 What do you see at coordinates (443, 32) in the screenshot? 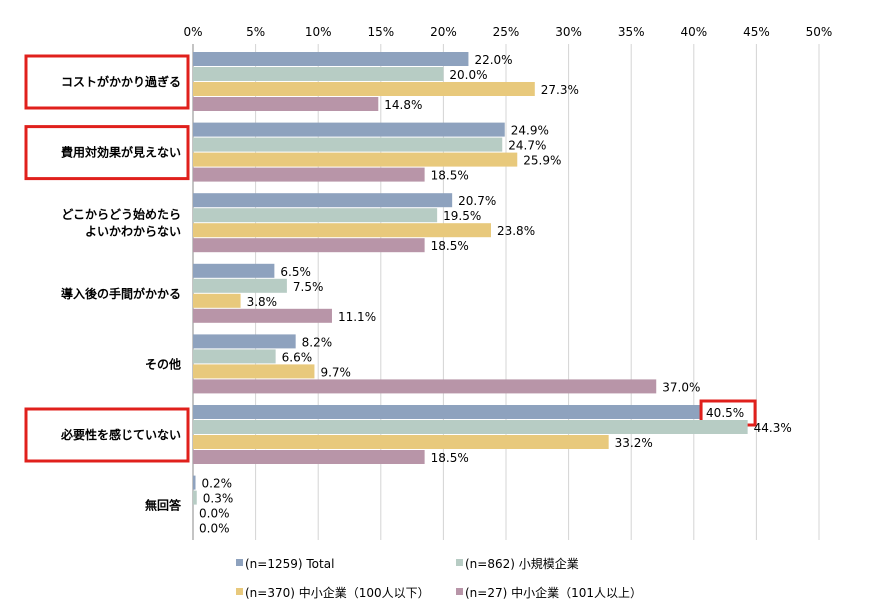
I see `x-tick-label: 20%` at bounding box center [443, 32].